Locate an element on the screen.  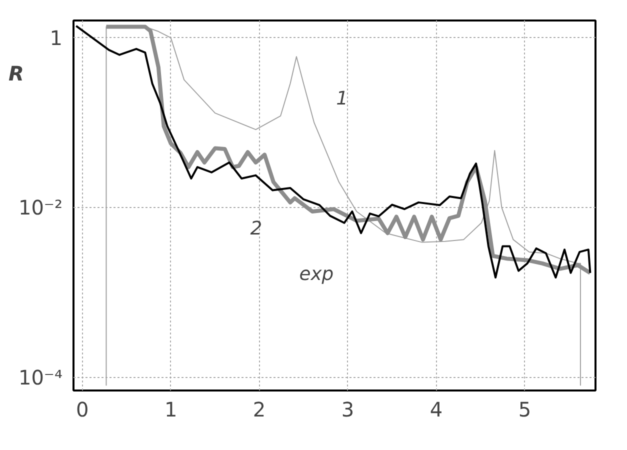
x-tick-label: 1 is located at coordinates (171, 410).